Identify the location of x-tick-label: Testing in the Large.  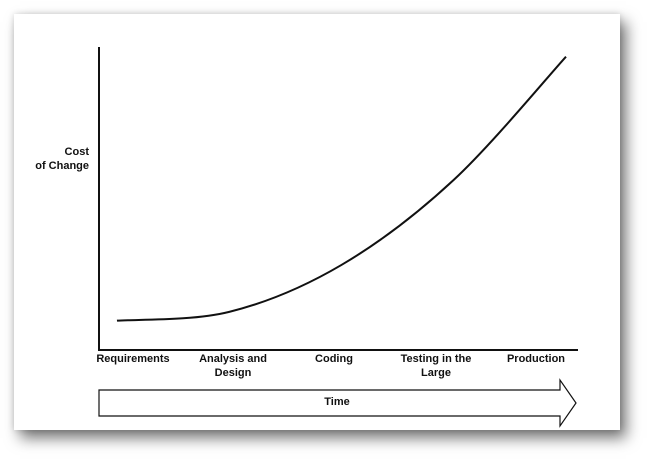
(436, 366).